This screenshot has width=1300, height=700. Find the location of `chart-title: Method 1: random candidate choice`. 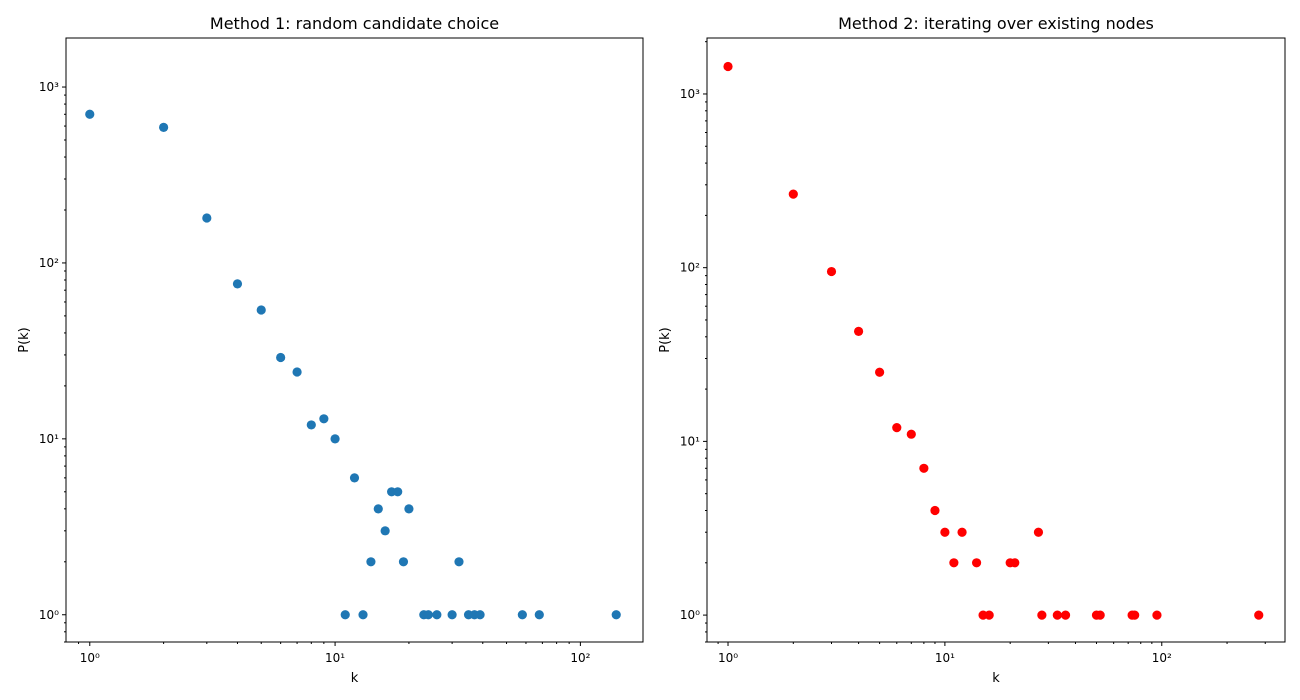

chart-title: Method 1: random candidate choice is located at coordinates (354, 23).